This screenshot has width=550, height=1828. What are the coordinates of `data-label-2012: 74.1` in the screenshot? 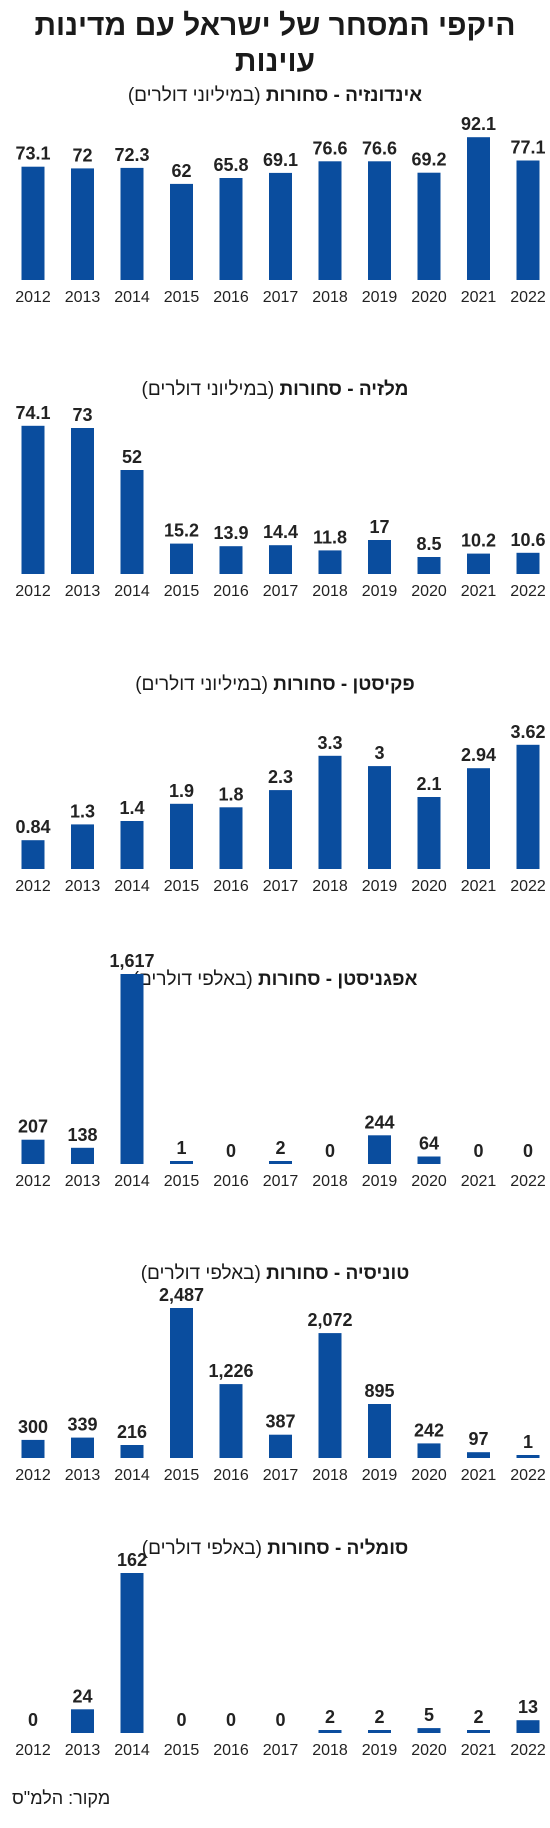 It's located at (32, 413).